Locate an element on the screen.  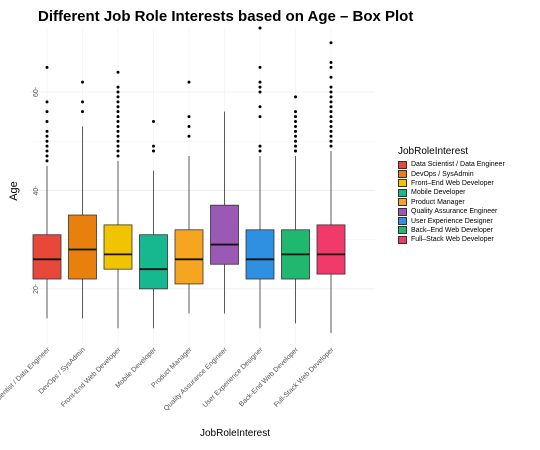
legend-label: Front–End Web Developer is located at coordinates (452, 183).